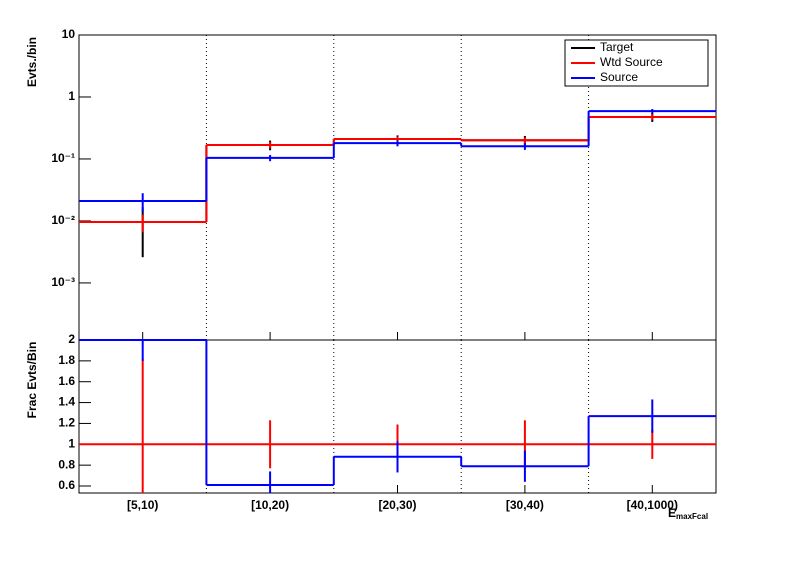 This screenshot has width=796, height=572. I want to click on legend-label: Source, so click(619, 77).